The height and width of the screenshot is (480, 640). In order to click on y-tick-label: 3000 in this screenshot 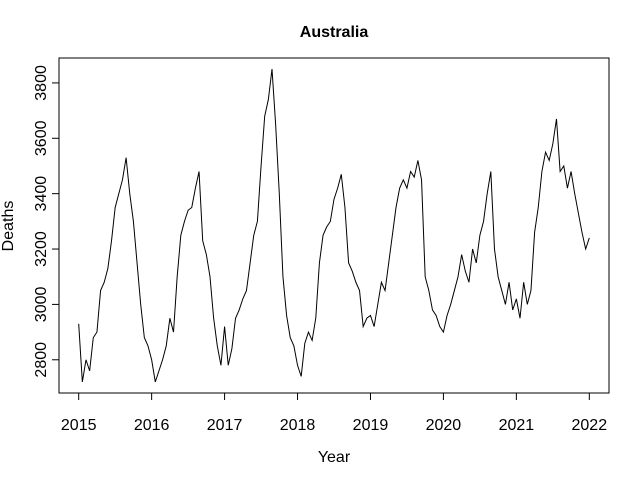, I will do `click(41, 305)`.